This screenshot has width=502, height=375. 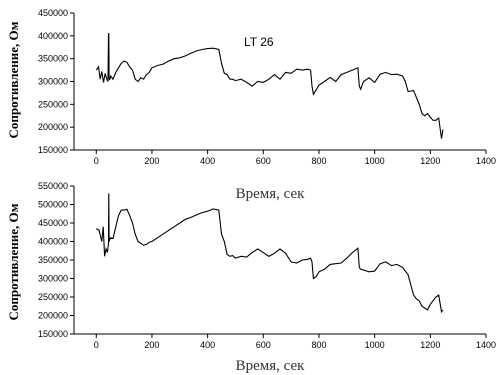 What do you see at coordinates (13, 261) in the screenshot?
I see `y-axis-label-bottom: Сопротивление, Ом` at bounding box center [13, 261].